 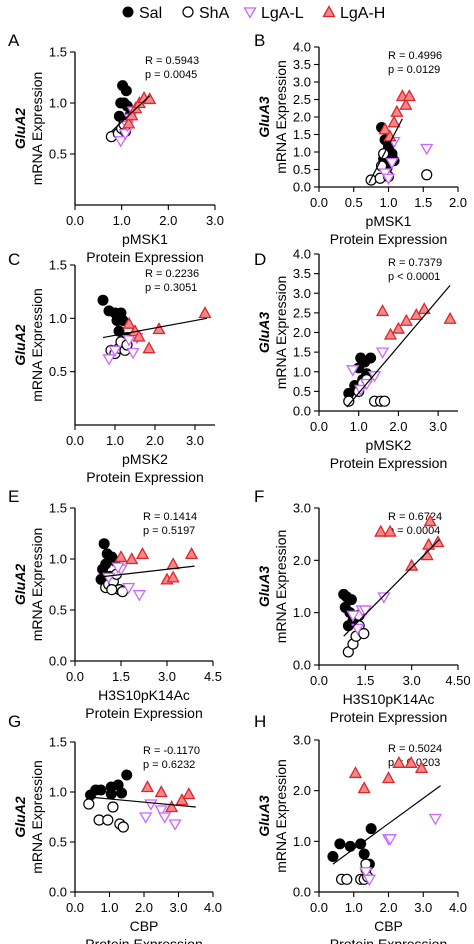 What do you see at coordinates (260, 259) in the screenshot?
I see `panel-letter: D` at bounding box center [260, 259].